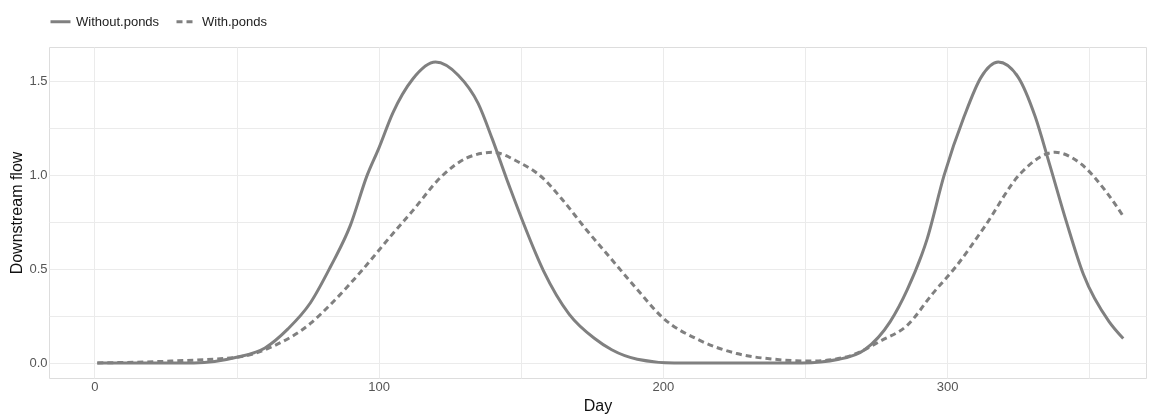 Image resolution: width=1166 pixels, height=418 pixels. What do you see at coordinates (663, 386) in the screenshot?
I see `x-tick-label: 200` at bounding box center [663, 386].